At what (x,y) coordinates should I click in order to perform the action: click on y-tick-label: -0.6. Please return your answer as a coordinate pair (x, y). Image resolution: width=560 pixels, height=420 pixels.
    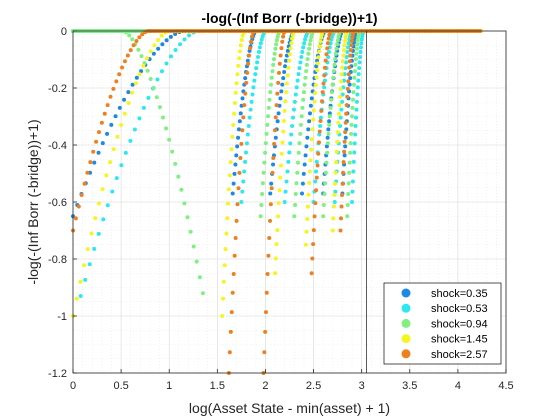
    Looking at the image, I should click on (57, 203).